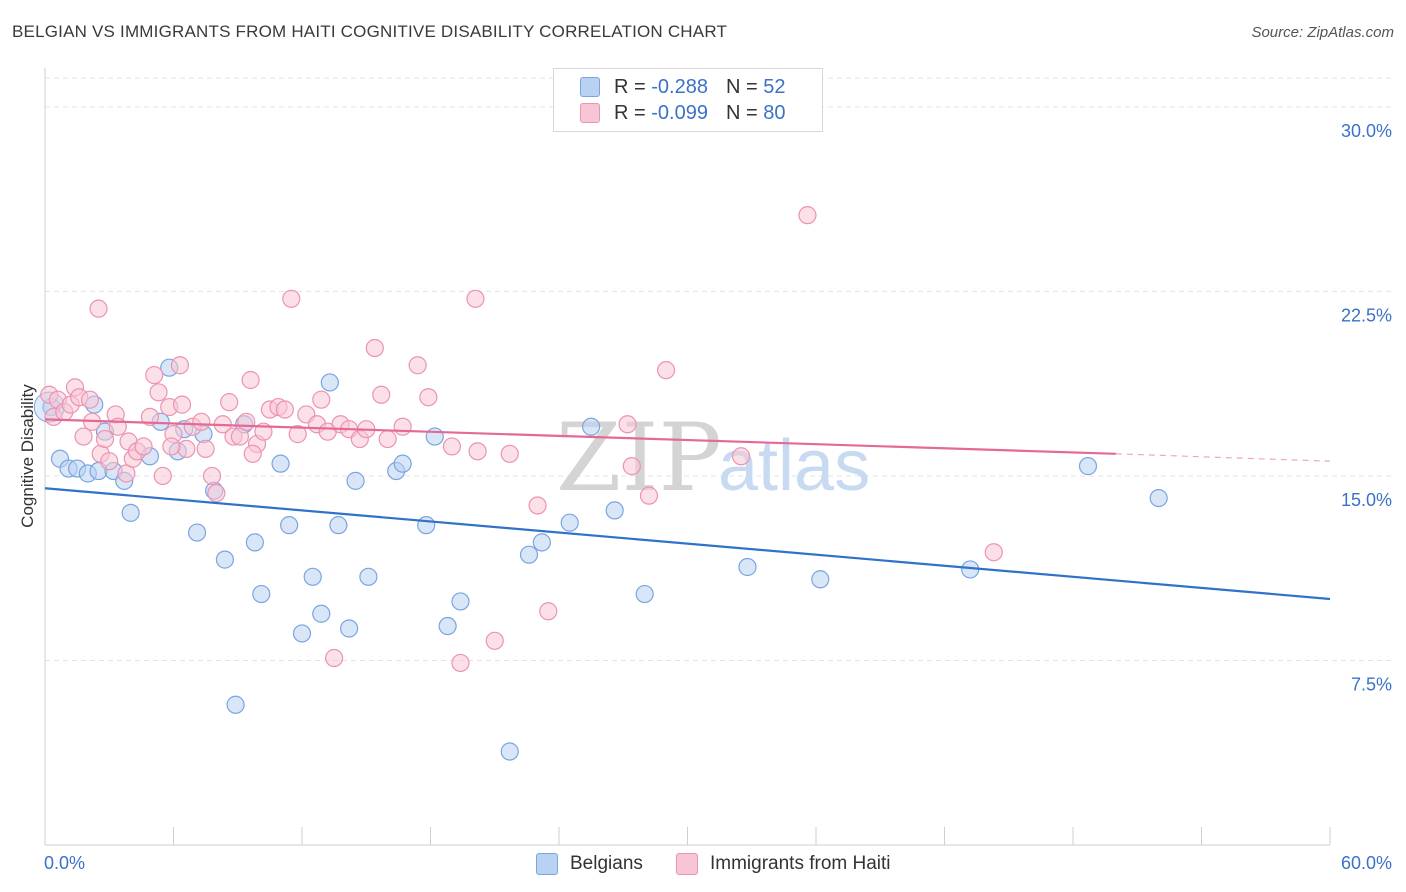 Image resolution: width=1406 pixels, height=892 pixels. I want to click on bottom-legend-haiti: Immigrants from Haiti, so click(783, 864).